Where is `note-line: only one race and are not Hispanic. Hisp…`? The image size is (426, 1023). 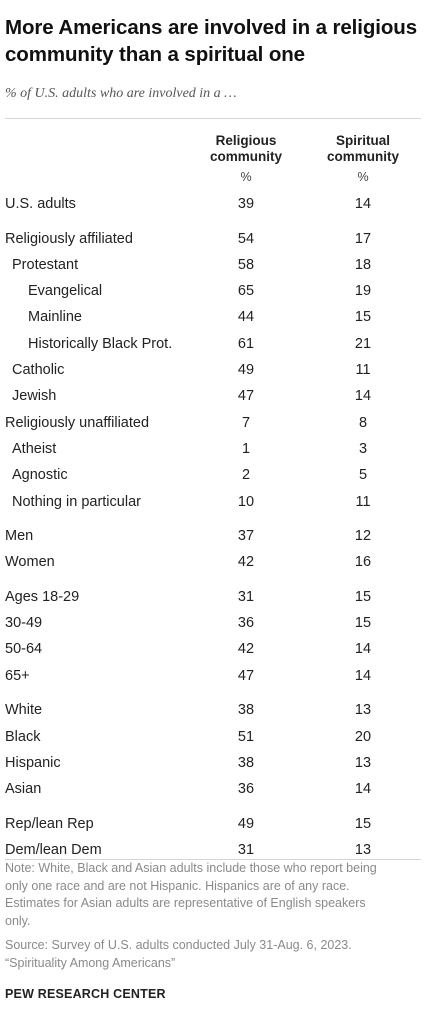
note-line: only one race and are not Hispanic. Hisp… is located at coordinates (177, 885).